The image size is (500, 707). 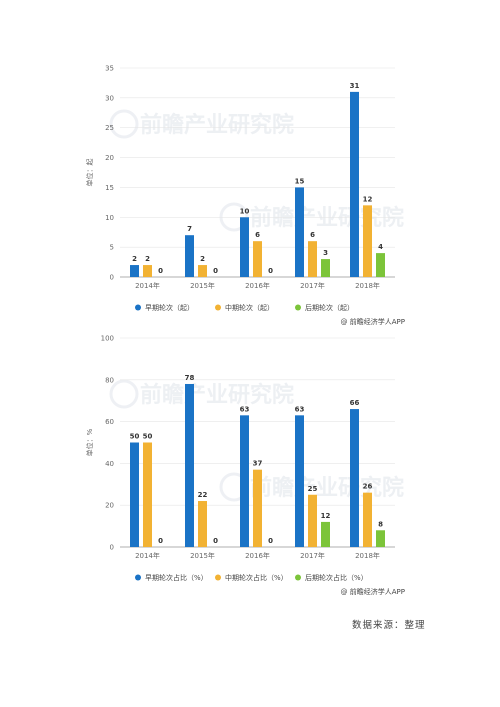 What do you see at coordinates (203, 495) in the screenshot?
I see `data-label: 22` at bounding box center [203, 495].